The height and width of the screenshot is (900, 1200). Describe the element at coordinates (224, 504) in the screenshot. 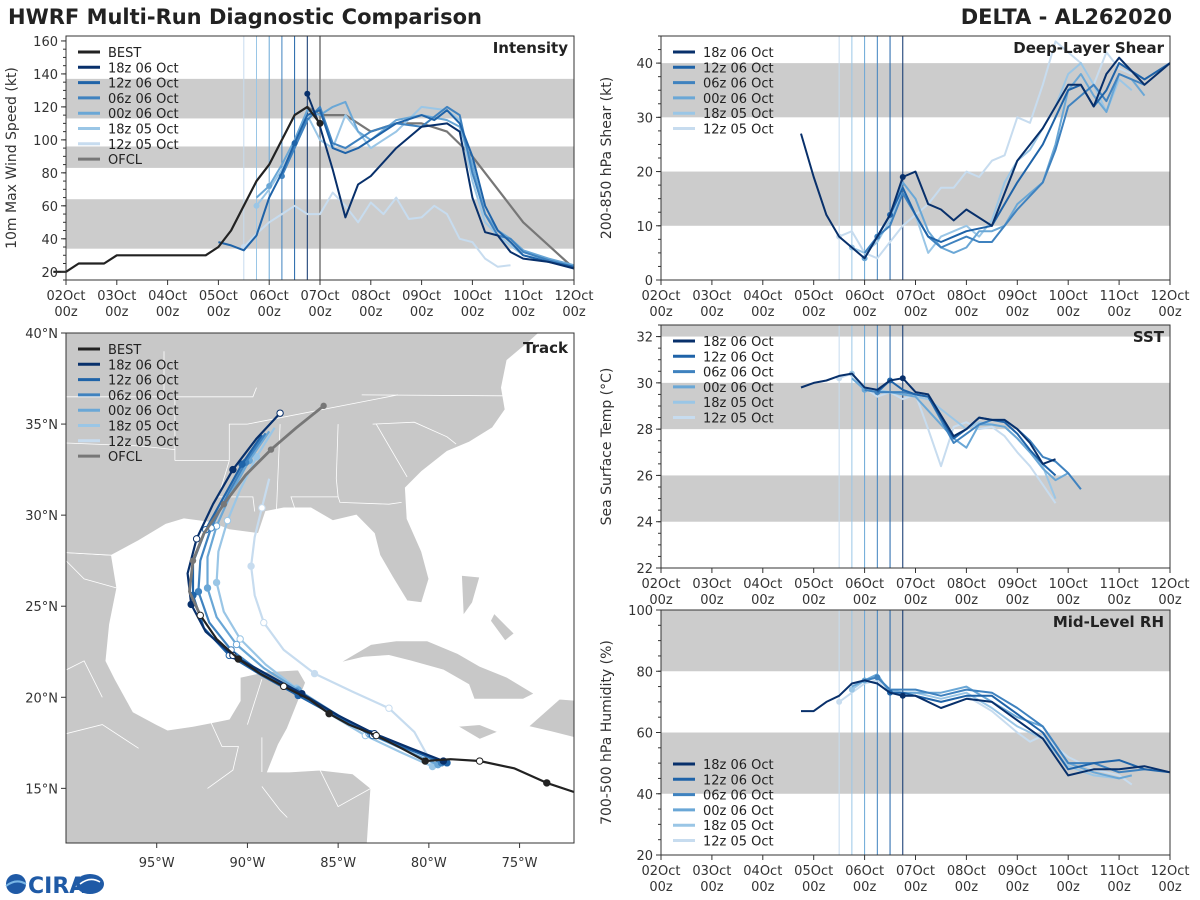

I see `track-ofcl-marker` at that location.